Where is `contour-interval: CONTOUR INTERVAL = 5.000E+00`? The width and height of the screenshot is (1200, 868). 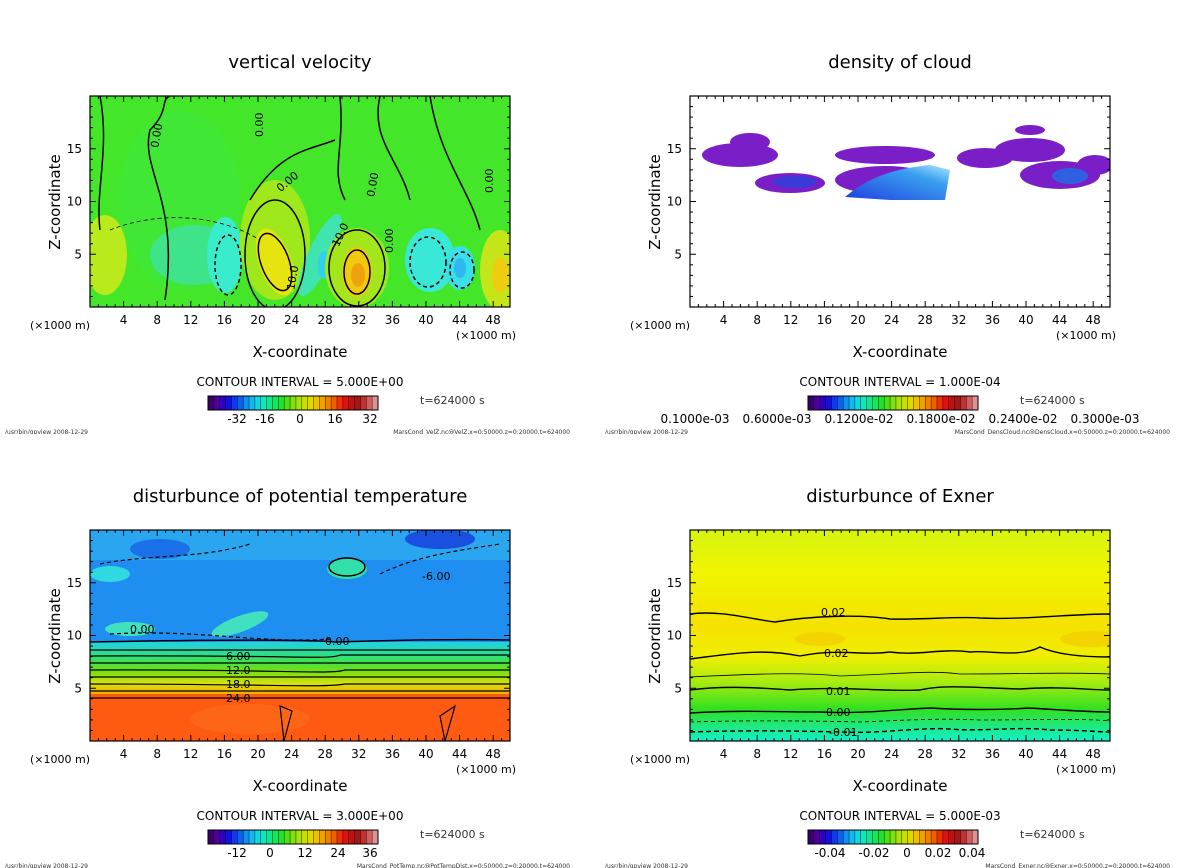
contour-interval: CONTOUR INTERVAL = 5.000E+00 is located at coordinates (300, 382).